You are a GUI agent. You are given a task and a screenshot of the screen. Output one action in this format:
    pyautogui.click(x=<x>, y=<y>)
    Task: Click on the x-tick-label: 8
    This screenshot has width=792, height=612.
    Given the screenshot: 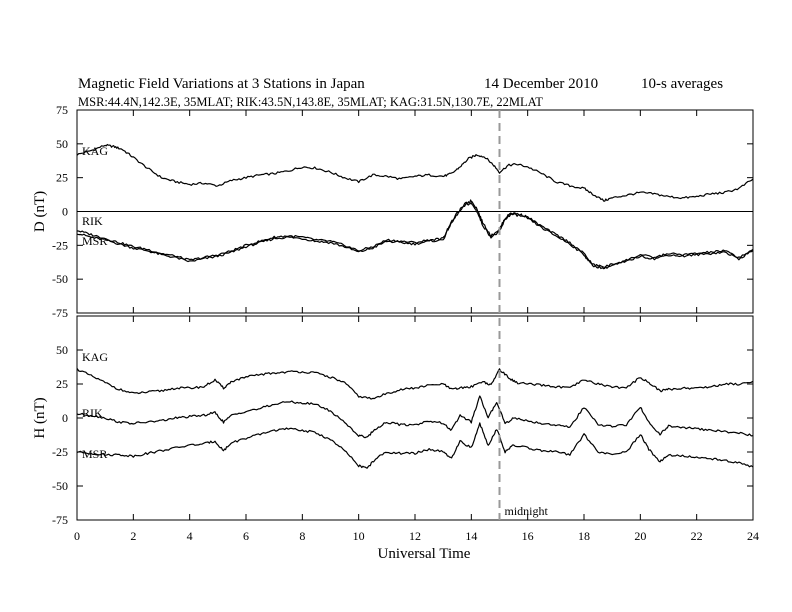 What is the action you would take?
    pyautogui.click(x=302, y=536)
    